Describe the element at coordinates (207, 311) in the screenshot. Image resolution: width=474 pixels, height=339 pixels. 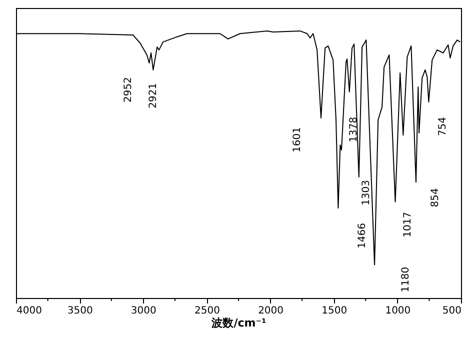
I see `x-tick-label: 2500` at that location.